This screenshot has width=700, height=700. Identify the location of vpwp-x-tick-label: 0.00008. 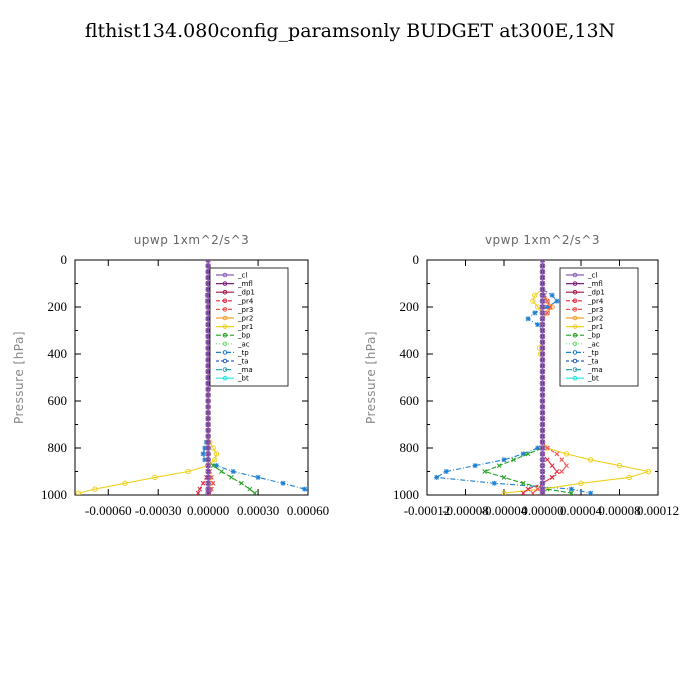
(619, 510).